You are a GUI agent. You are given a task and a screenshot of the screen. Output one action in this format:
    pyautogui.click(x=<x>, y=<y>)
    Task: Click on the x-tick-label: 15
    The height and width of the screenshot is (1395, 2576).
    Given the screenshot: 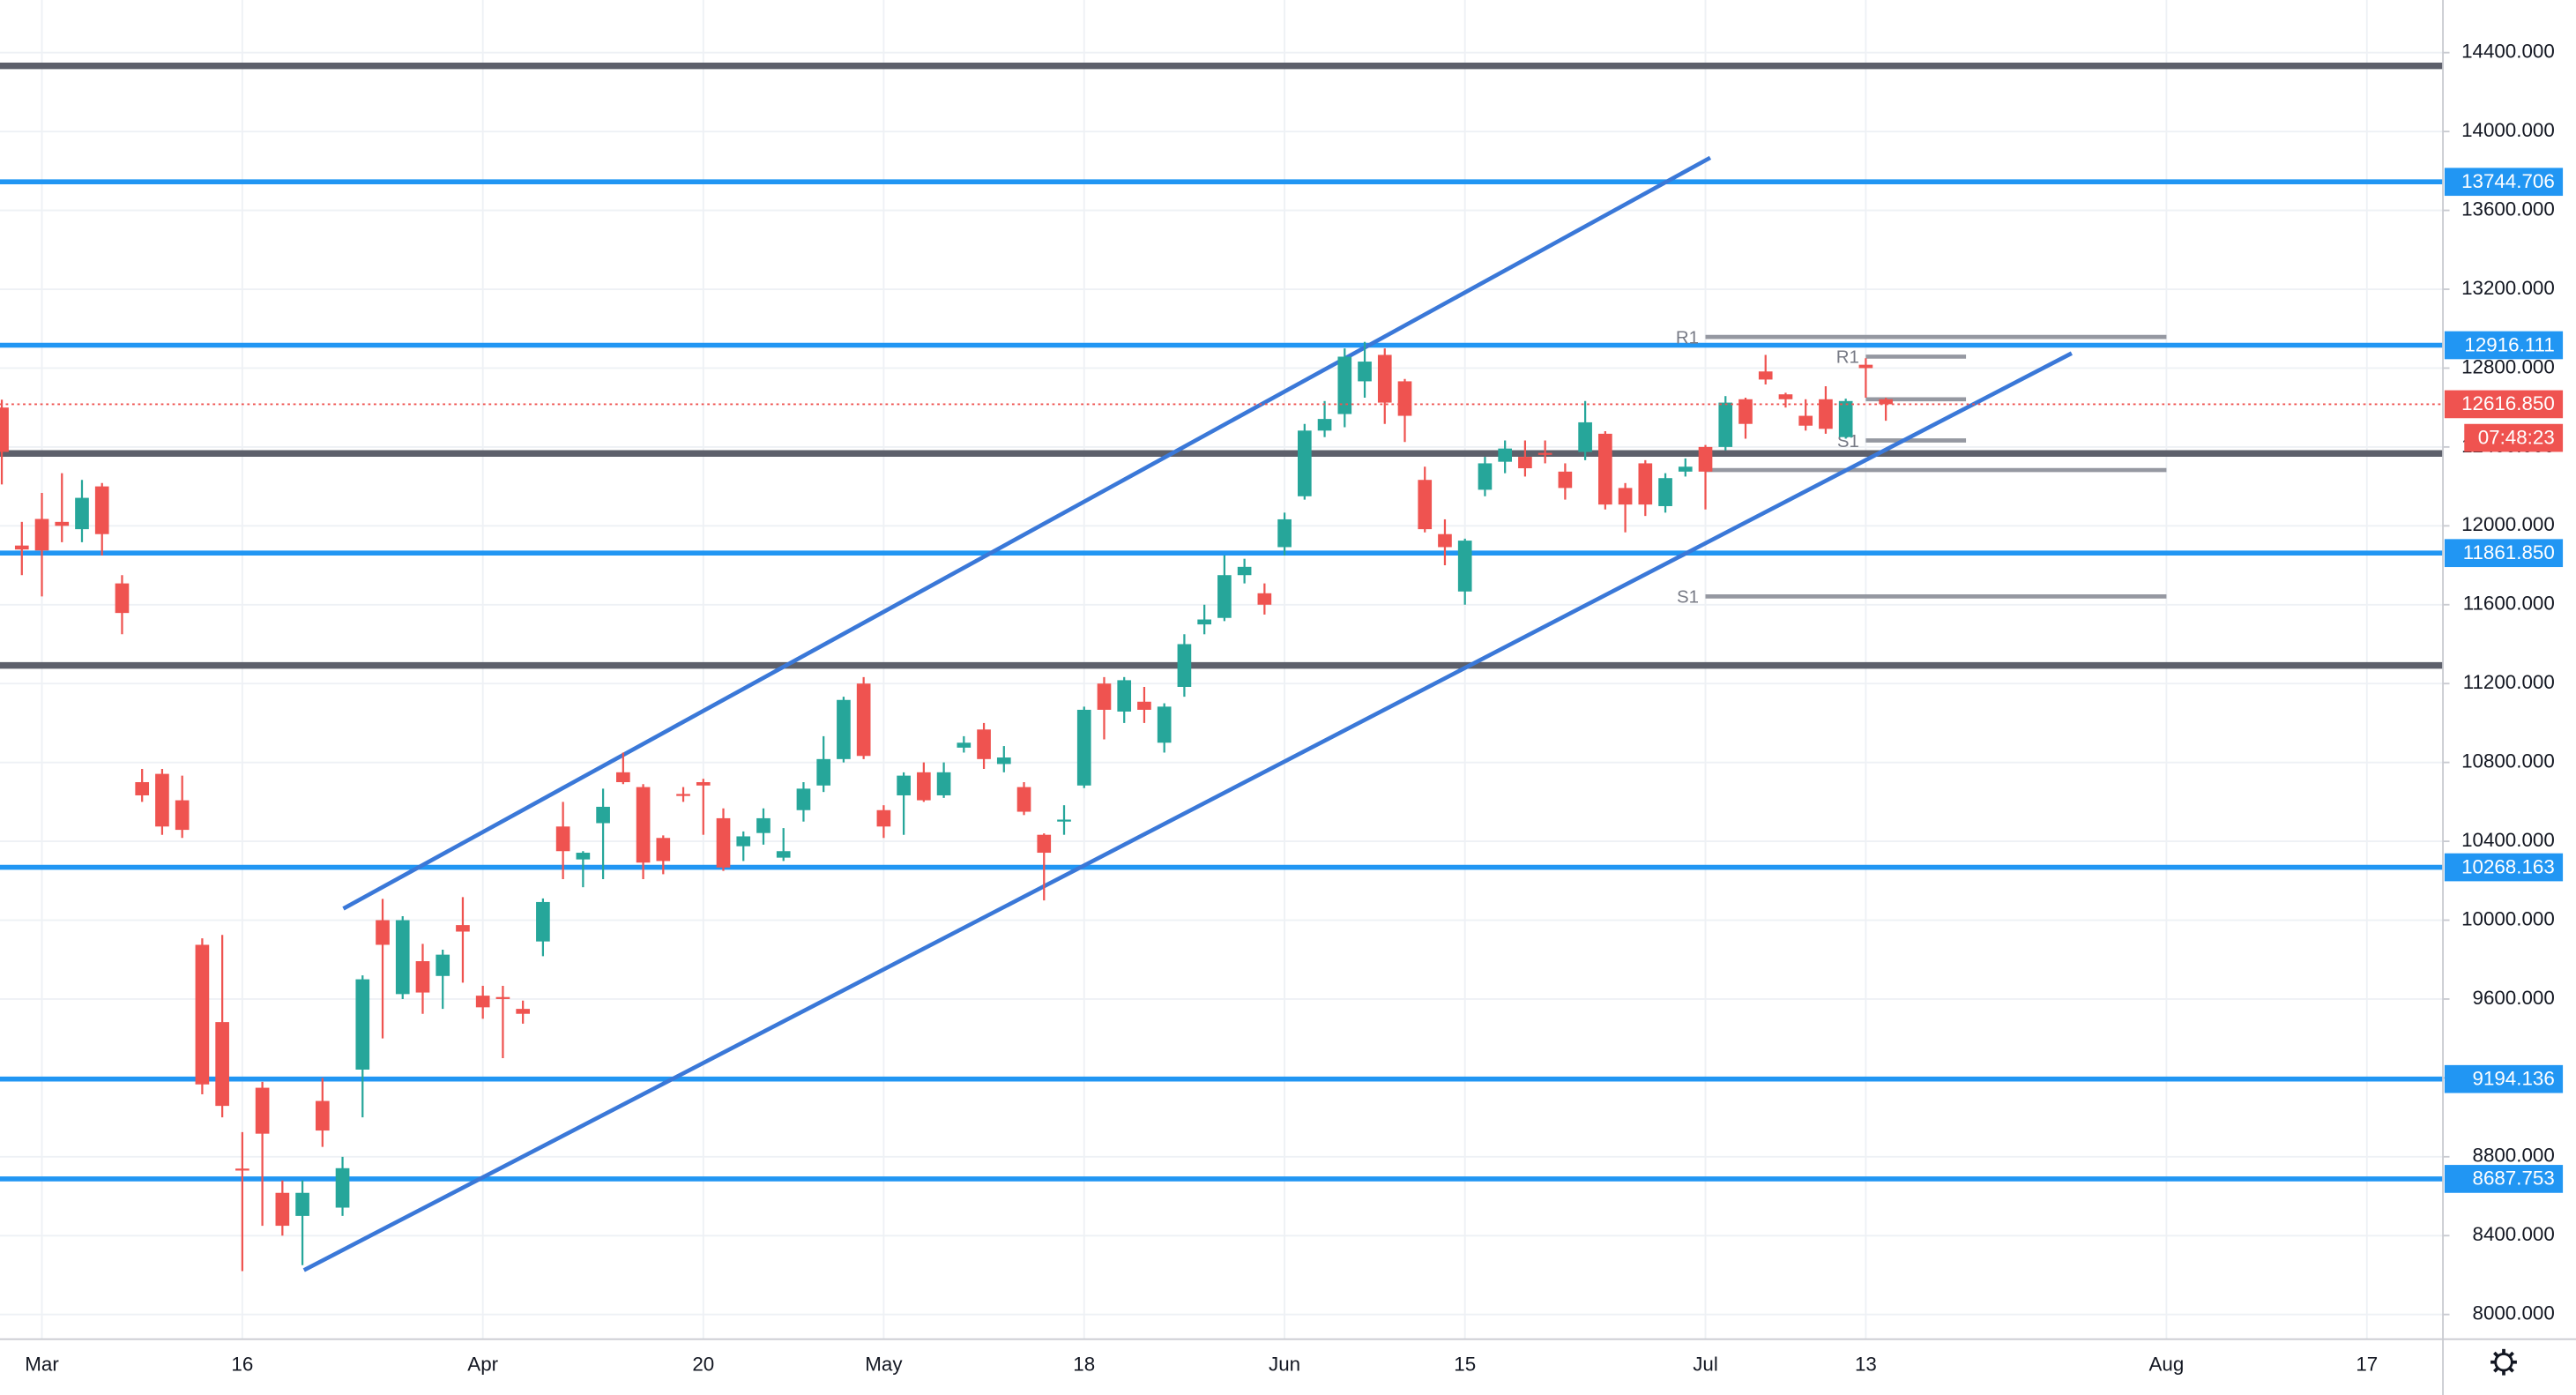 What is the action you would take?
    pyautogui.click(x=1465, y=1364)
    